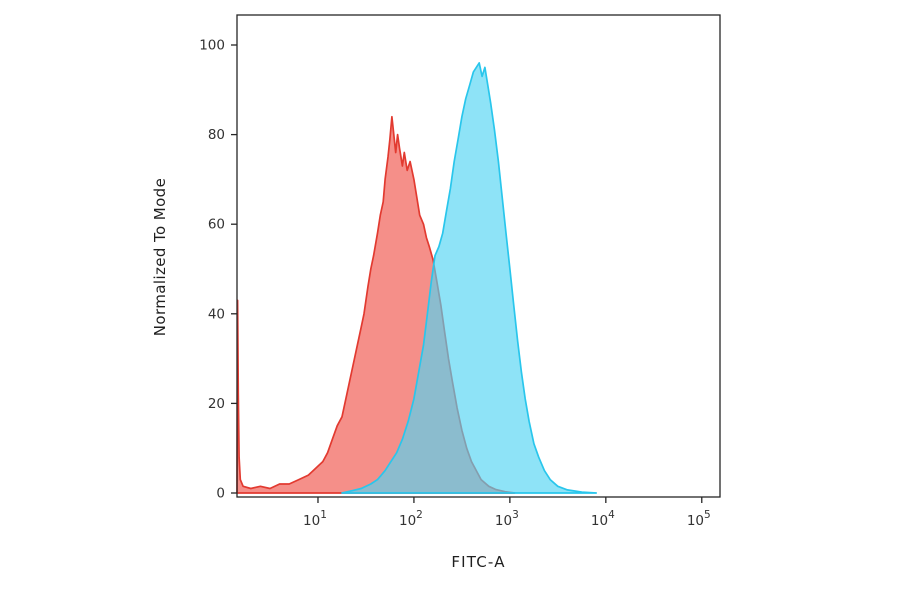 This screenshot has width=900, height=594. What do you see at coordinates (160, 257) in the screenshot?
I see `y-axis-label: Normalized To Mode` at bounding box center [160, 257].